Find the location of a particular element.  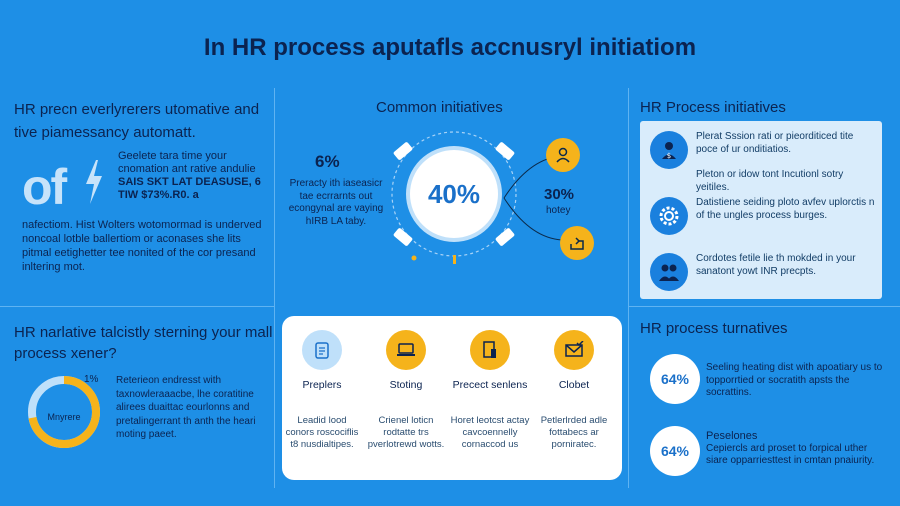

top-middle-left-percent: 6% is located at coordinates (327, 161).